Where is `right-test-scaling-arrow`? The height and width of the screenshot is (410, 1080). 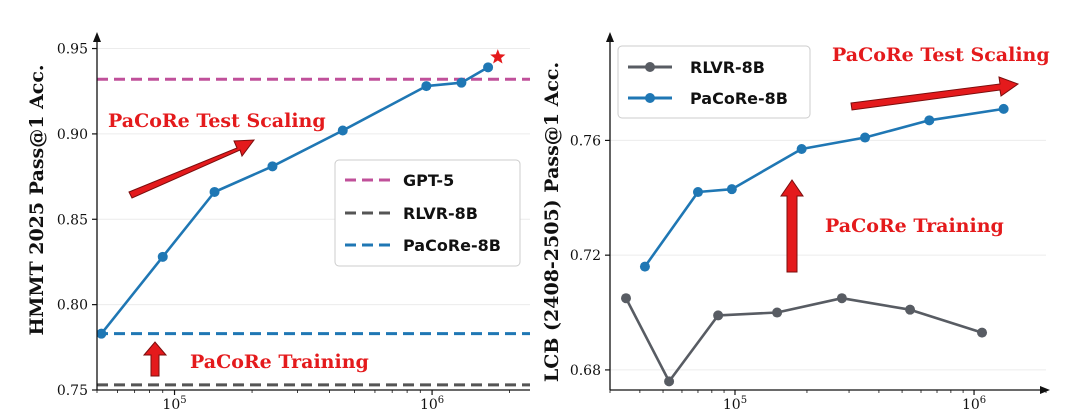
right-test-scaling-arrow is located at coordinates (935, 93).